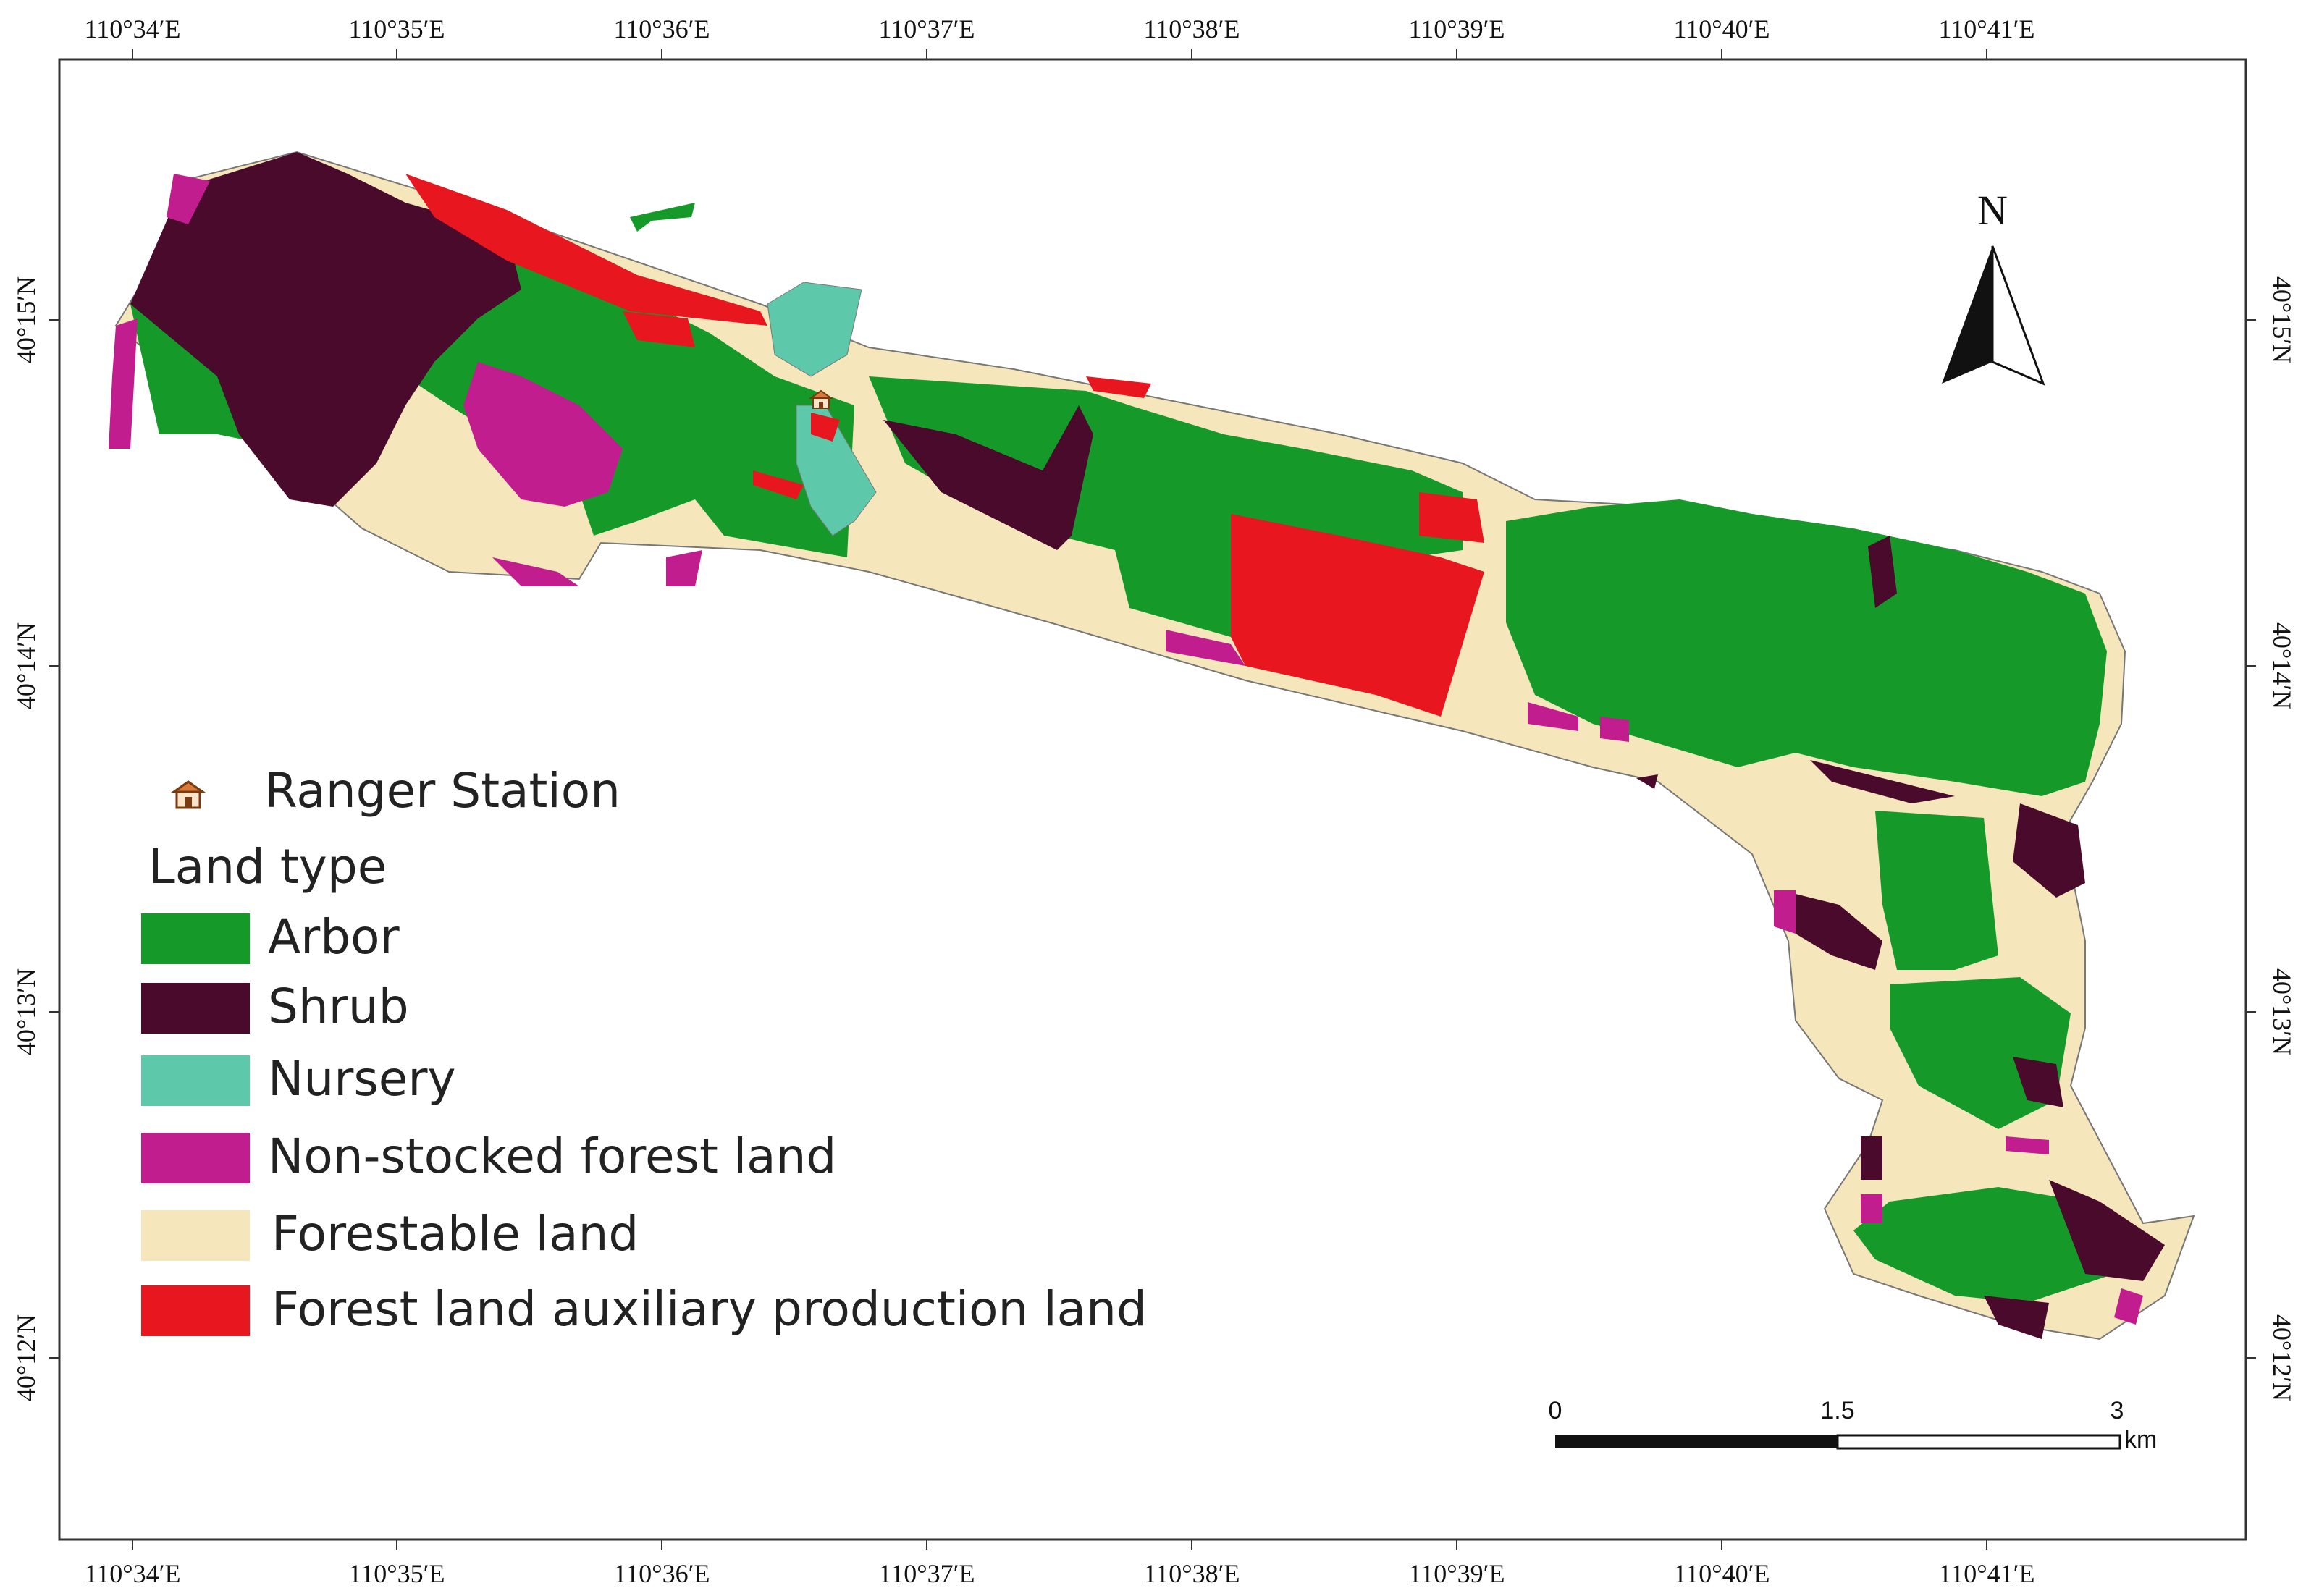 The width and height of the screenshot is (2306, 1596). What do you see at coordinates (54, 839) in the screenshot?
I see `left-tick-marks` at bounding box center [54, 839].